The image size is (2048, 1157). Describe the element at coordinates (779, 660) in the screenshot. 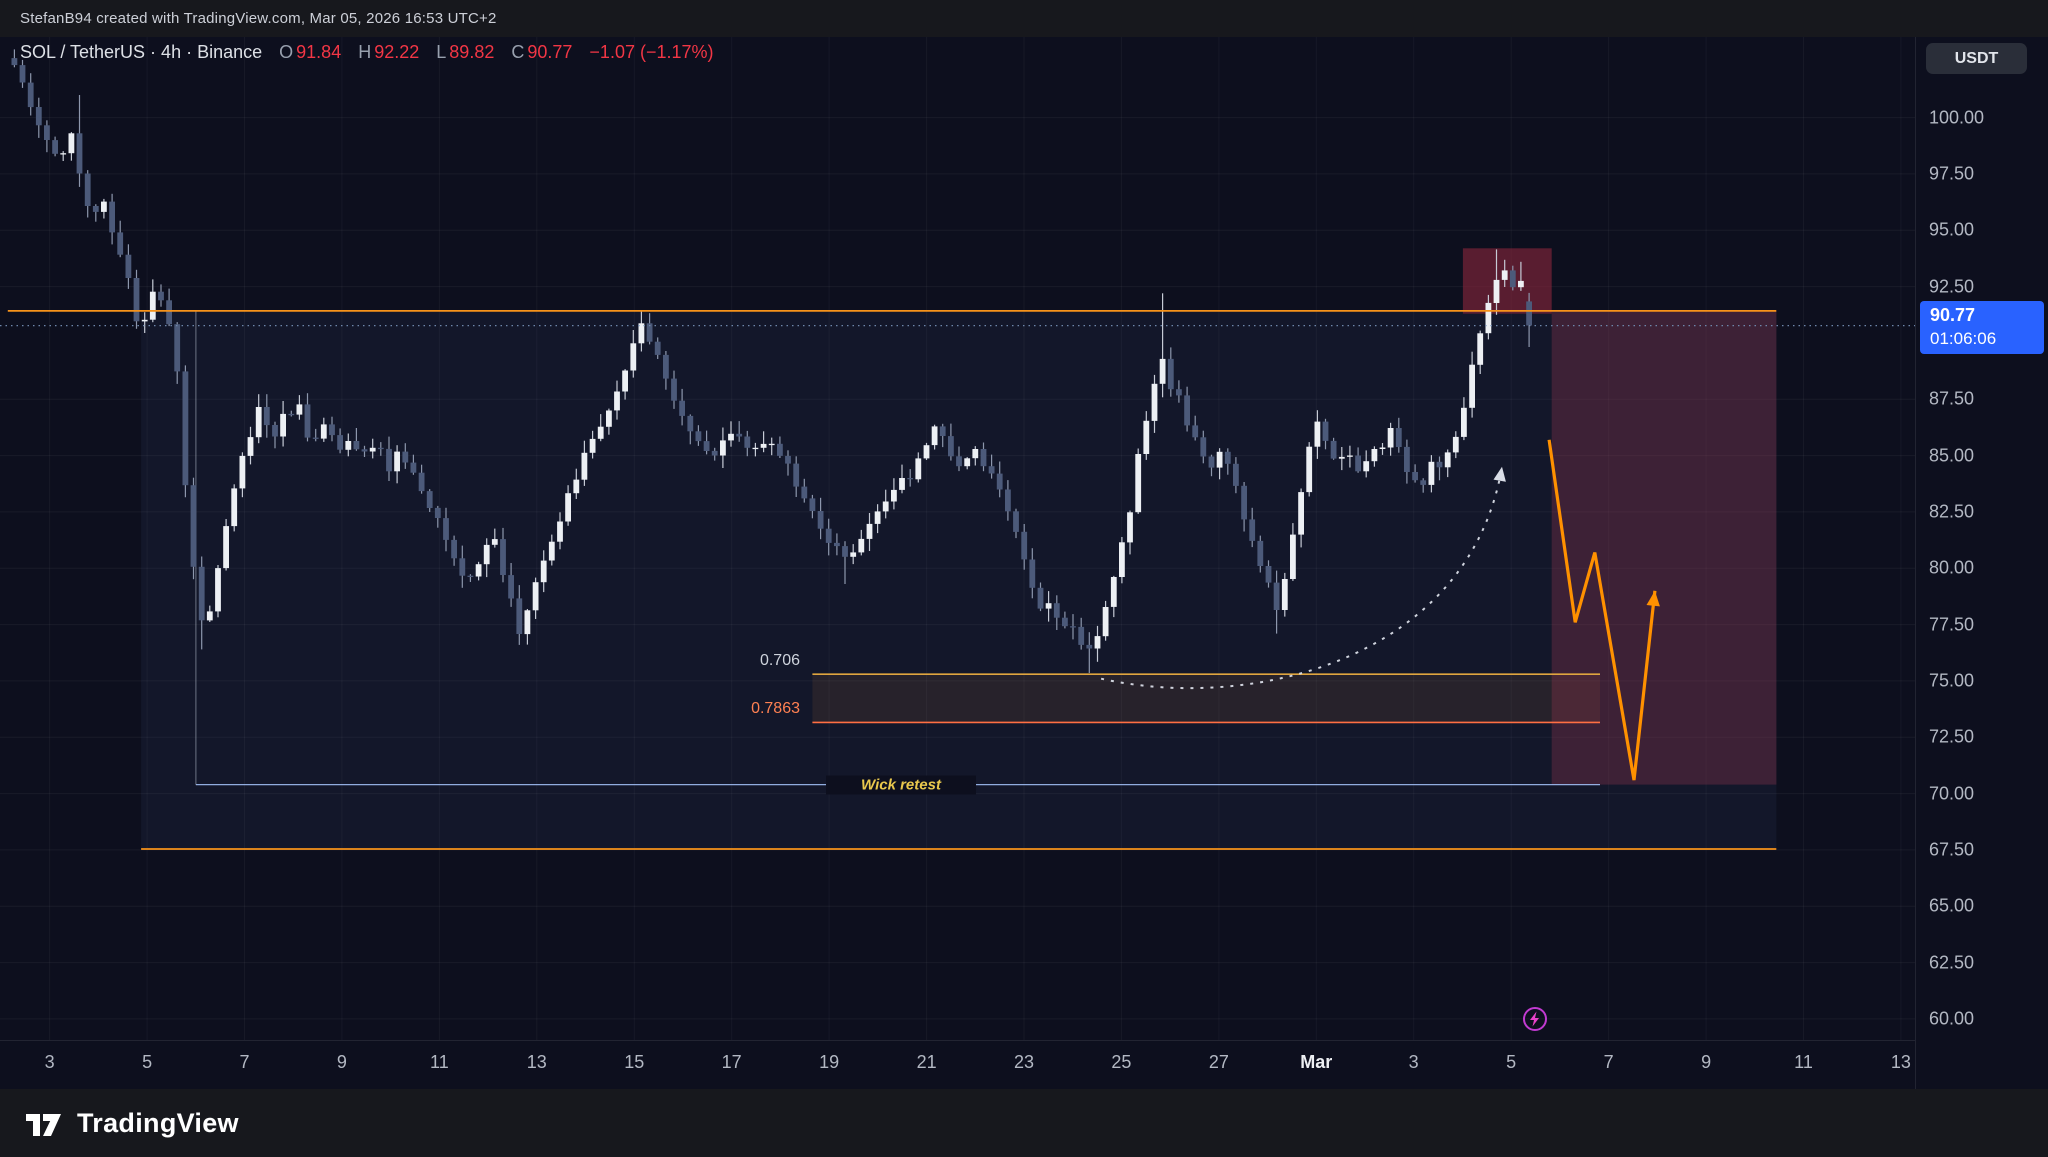

I see `fib-level-label-0706: 0.706` at that location.